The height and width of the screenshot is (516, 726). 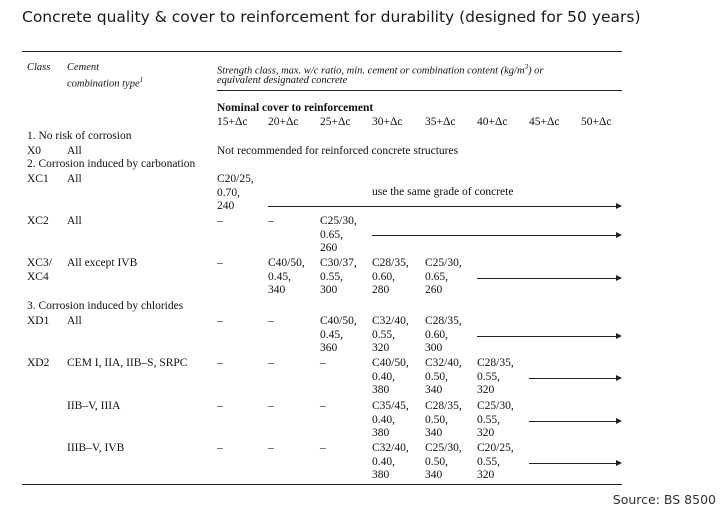 I want to click on header-cement-2: combination type1, so click(x=105, y=82).